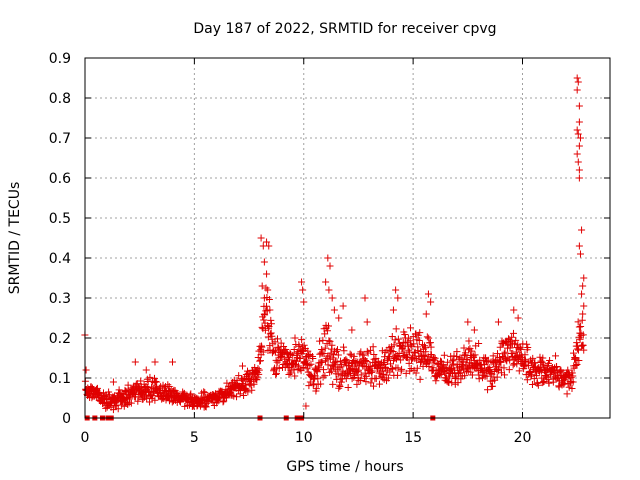  Describe the element at coordinates (15, 238) in the screenshot. I see `y-axis-label: SRMTID / TECUs` at that location.